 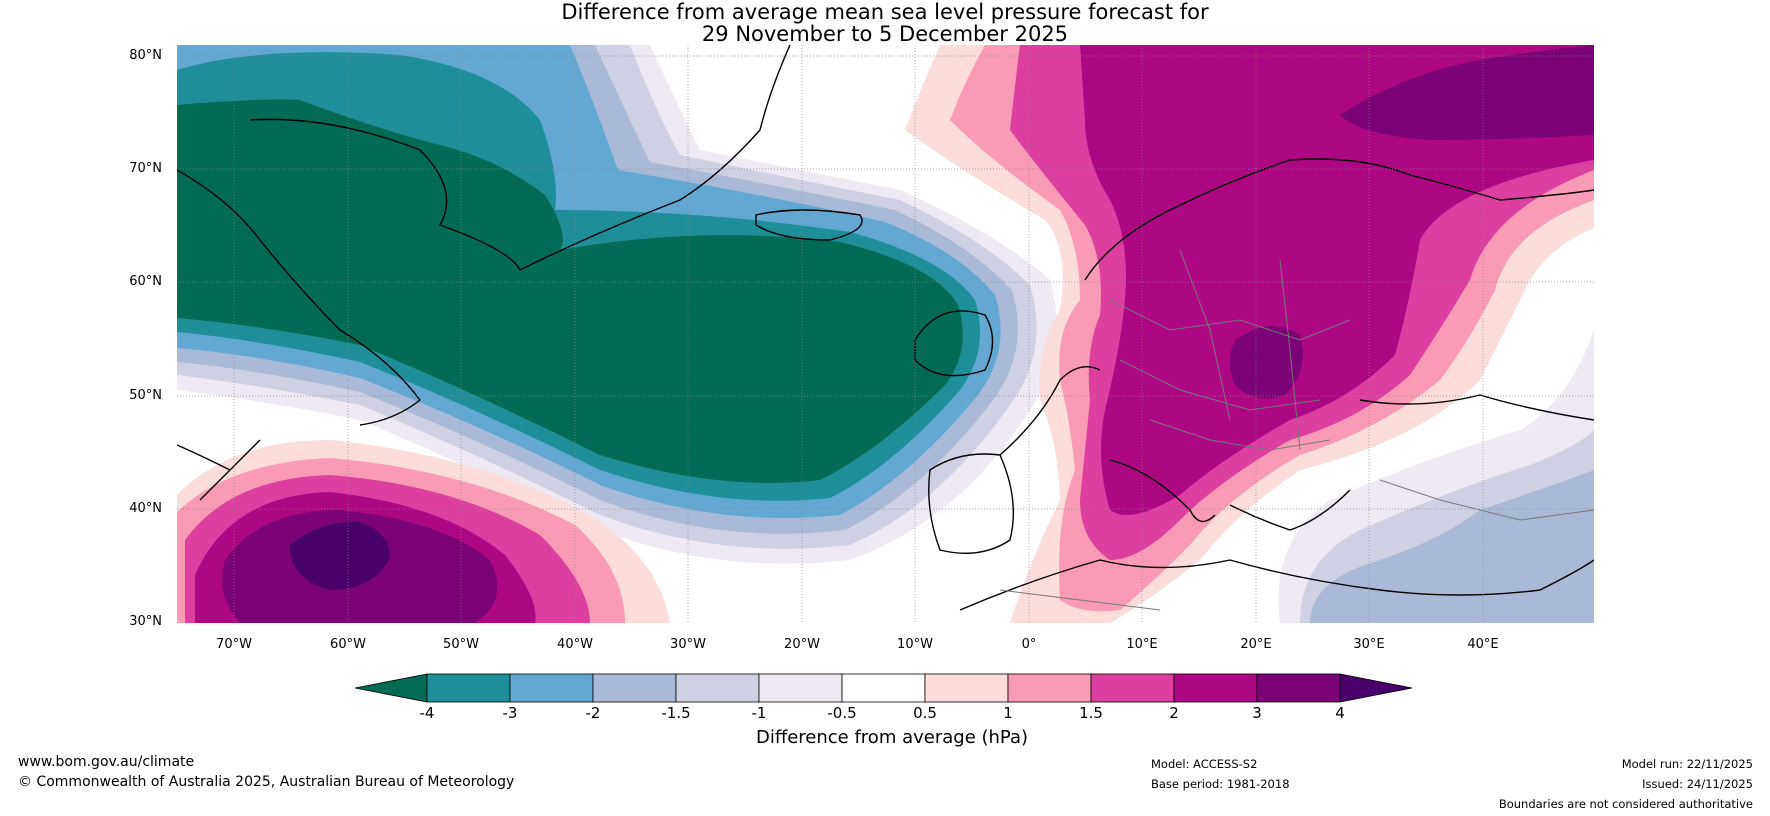 What do you see at coordinates (1436, 476) in the screenshot?
I see `negative-anomaly-eastern-mediterranean` at bounding box center [1436, 476].